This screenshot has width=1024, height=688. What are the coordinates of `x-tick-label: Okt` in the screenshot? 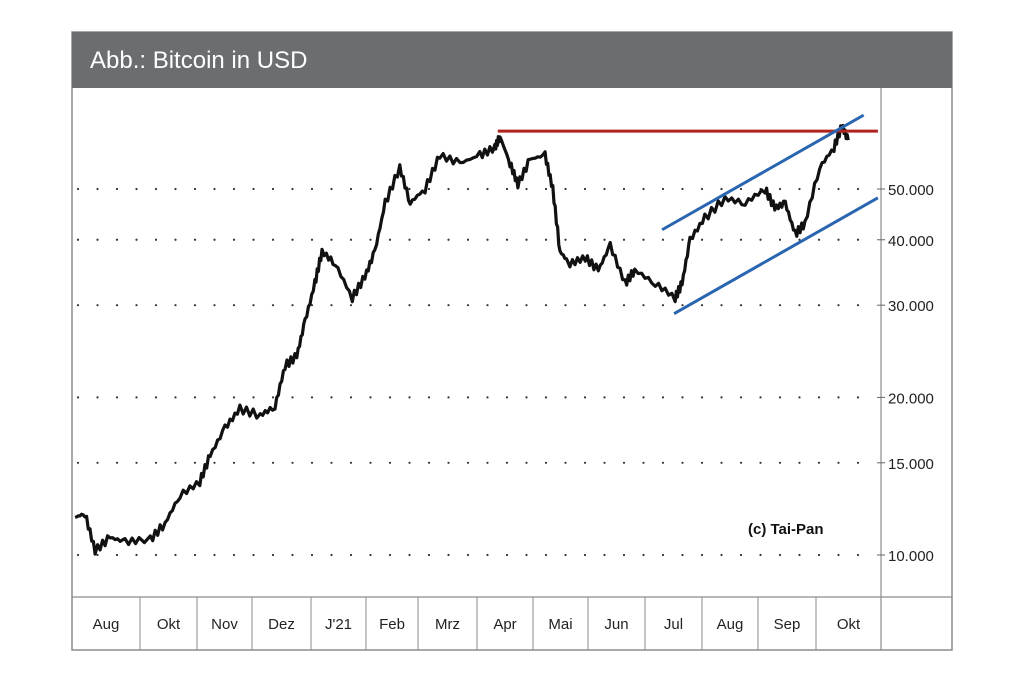 It's located at (169, 624).